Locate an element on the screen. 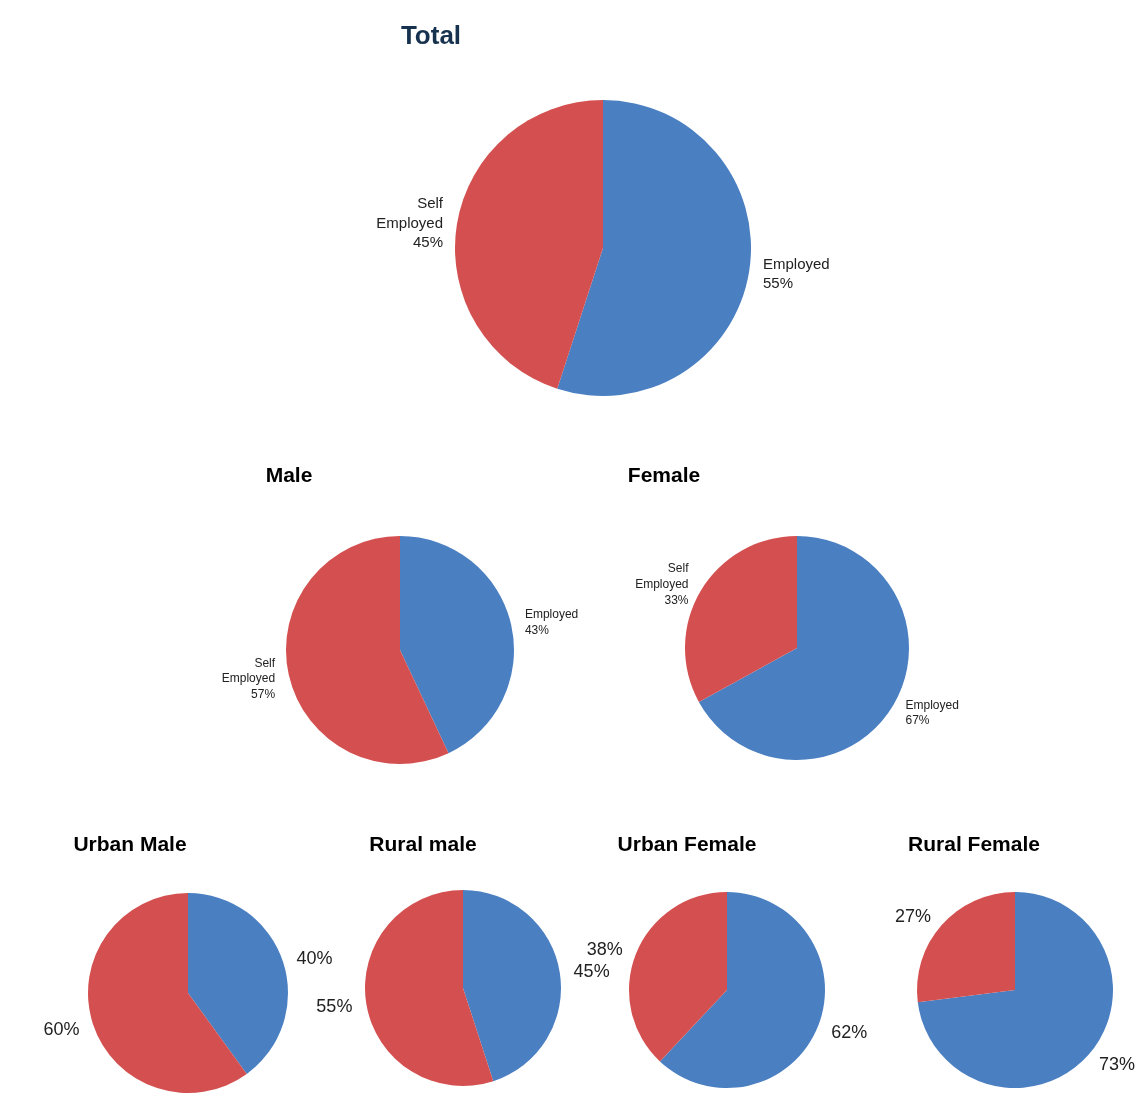 This screenshot has height=1097, width=1137. data-label: 43% is located at coordinates (537, 630).